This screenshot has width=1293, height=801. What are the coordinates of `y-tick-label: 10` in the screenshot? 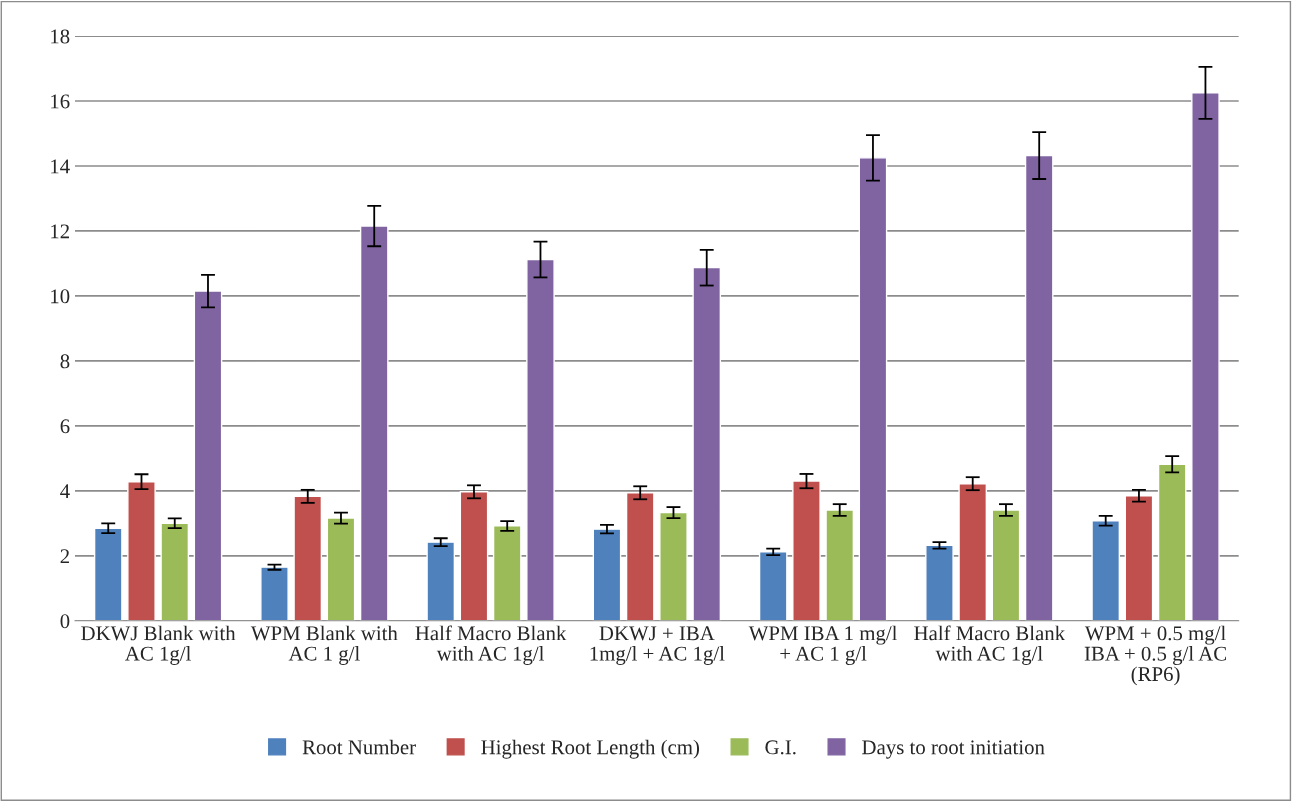 It's located at (60, 296).